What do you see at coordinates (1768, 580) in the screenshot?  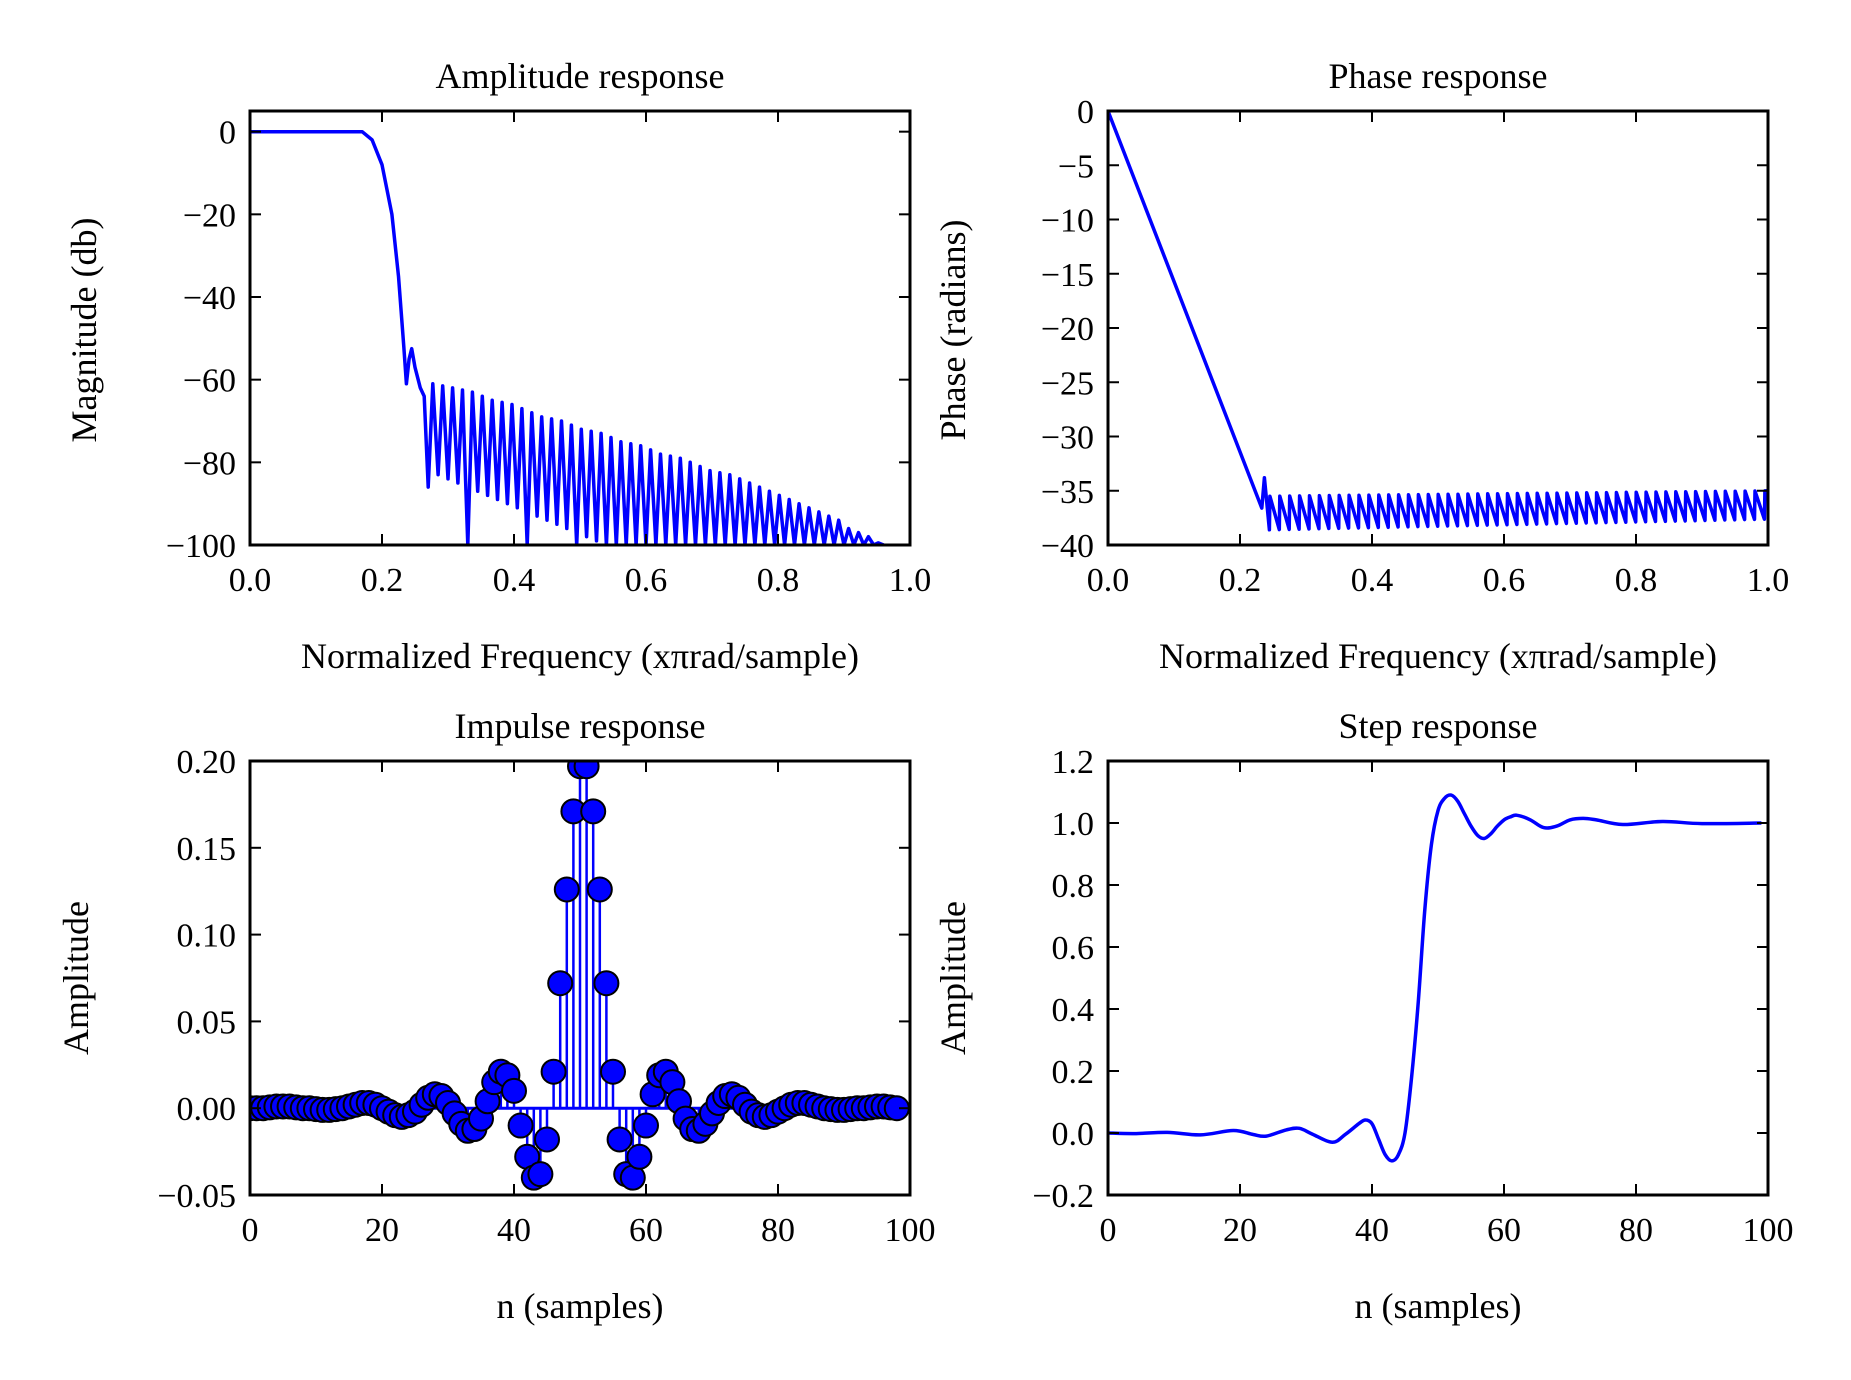 I see `phase-x-tick-label: 1.0` at bounding box center [1768, 580].